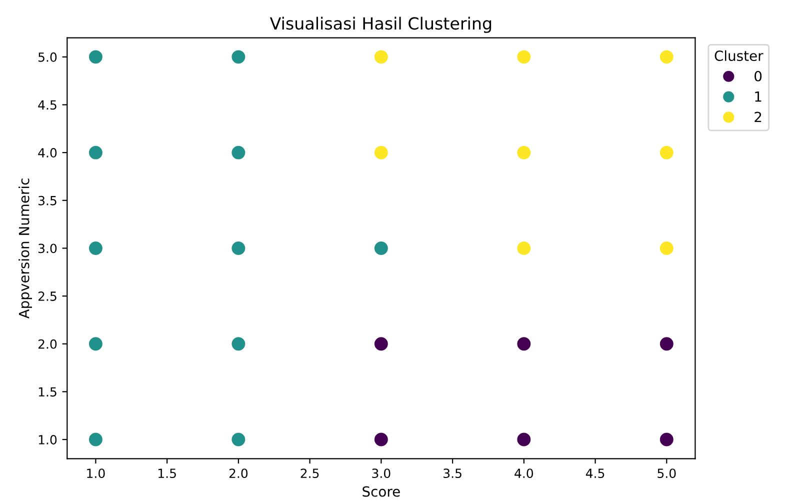 The height and width of the screenshot is (504, 790). I want to click on x-tick-label: 3.0, so click(381, 473).